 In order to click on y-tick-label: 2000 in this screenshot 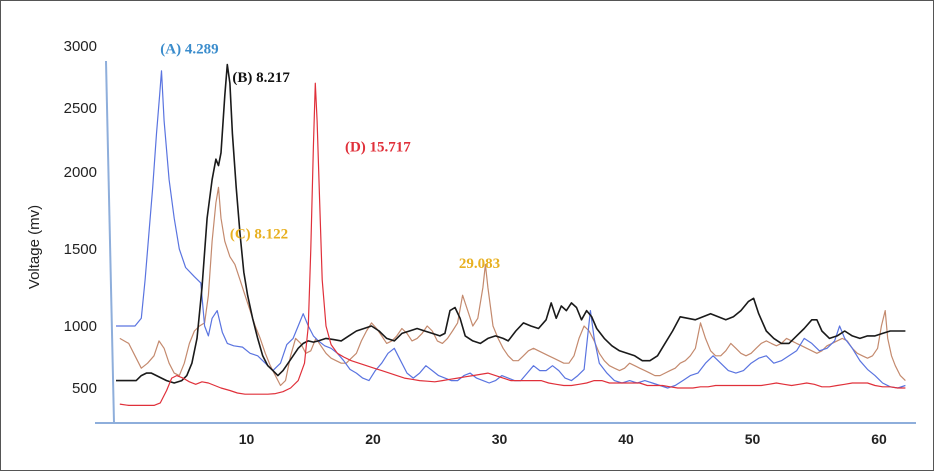, I will do `click(80, 172)`.